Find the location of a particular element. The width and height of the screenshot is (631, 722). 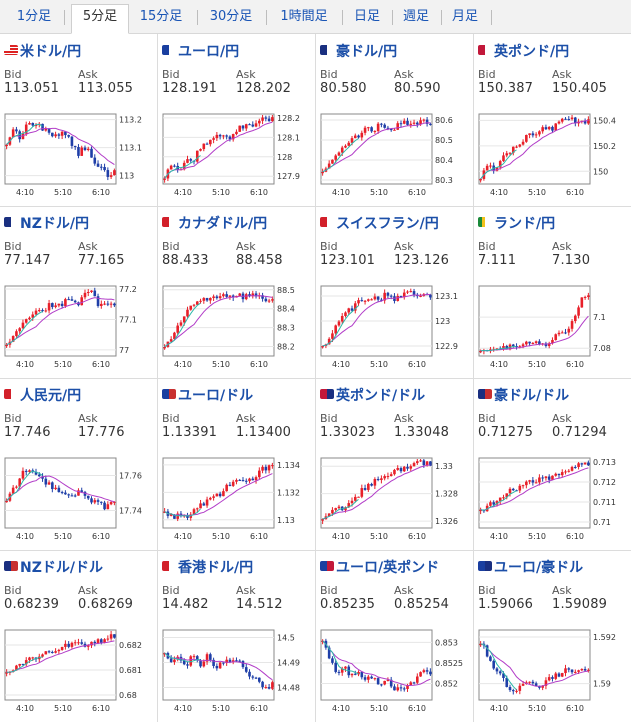

mini-candlestick-chart: 0.713 0.712 0.711 0.71 4:10 5:10 6:10 is located at coordinates (552, 501).